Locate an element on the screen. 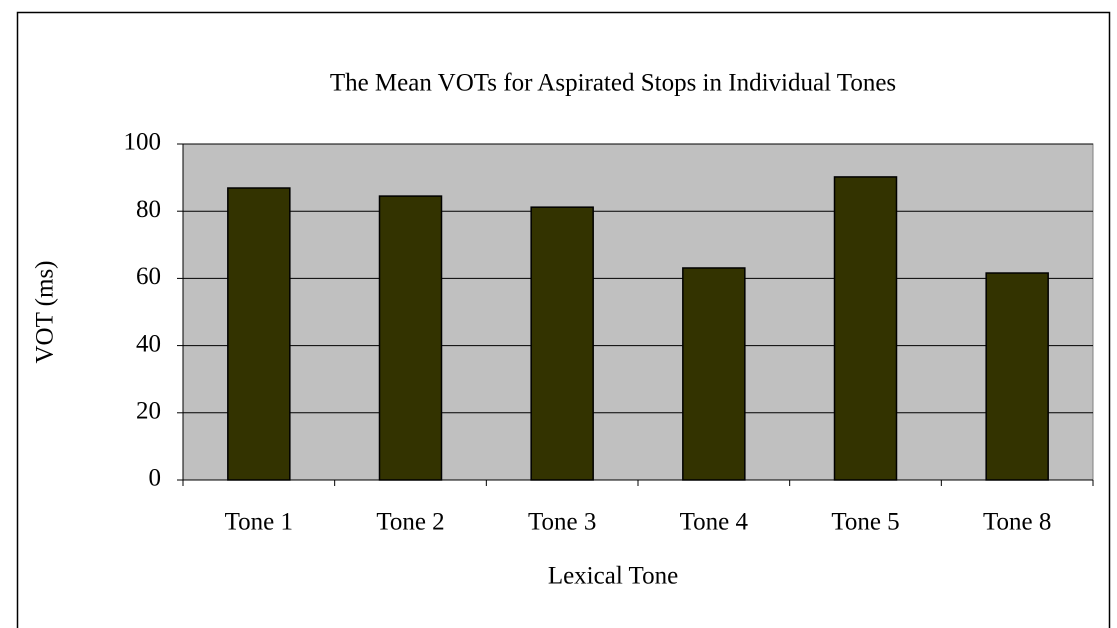 Image resolution: width=1117 pixels, height=628 pixels. y-tick-label: 0 is located at coordinates (155, 478).